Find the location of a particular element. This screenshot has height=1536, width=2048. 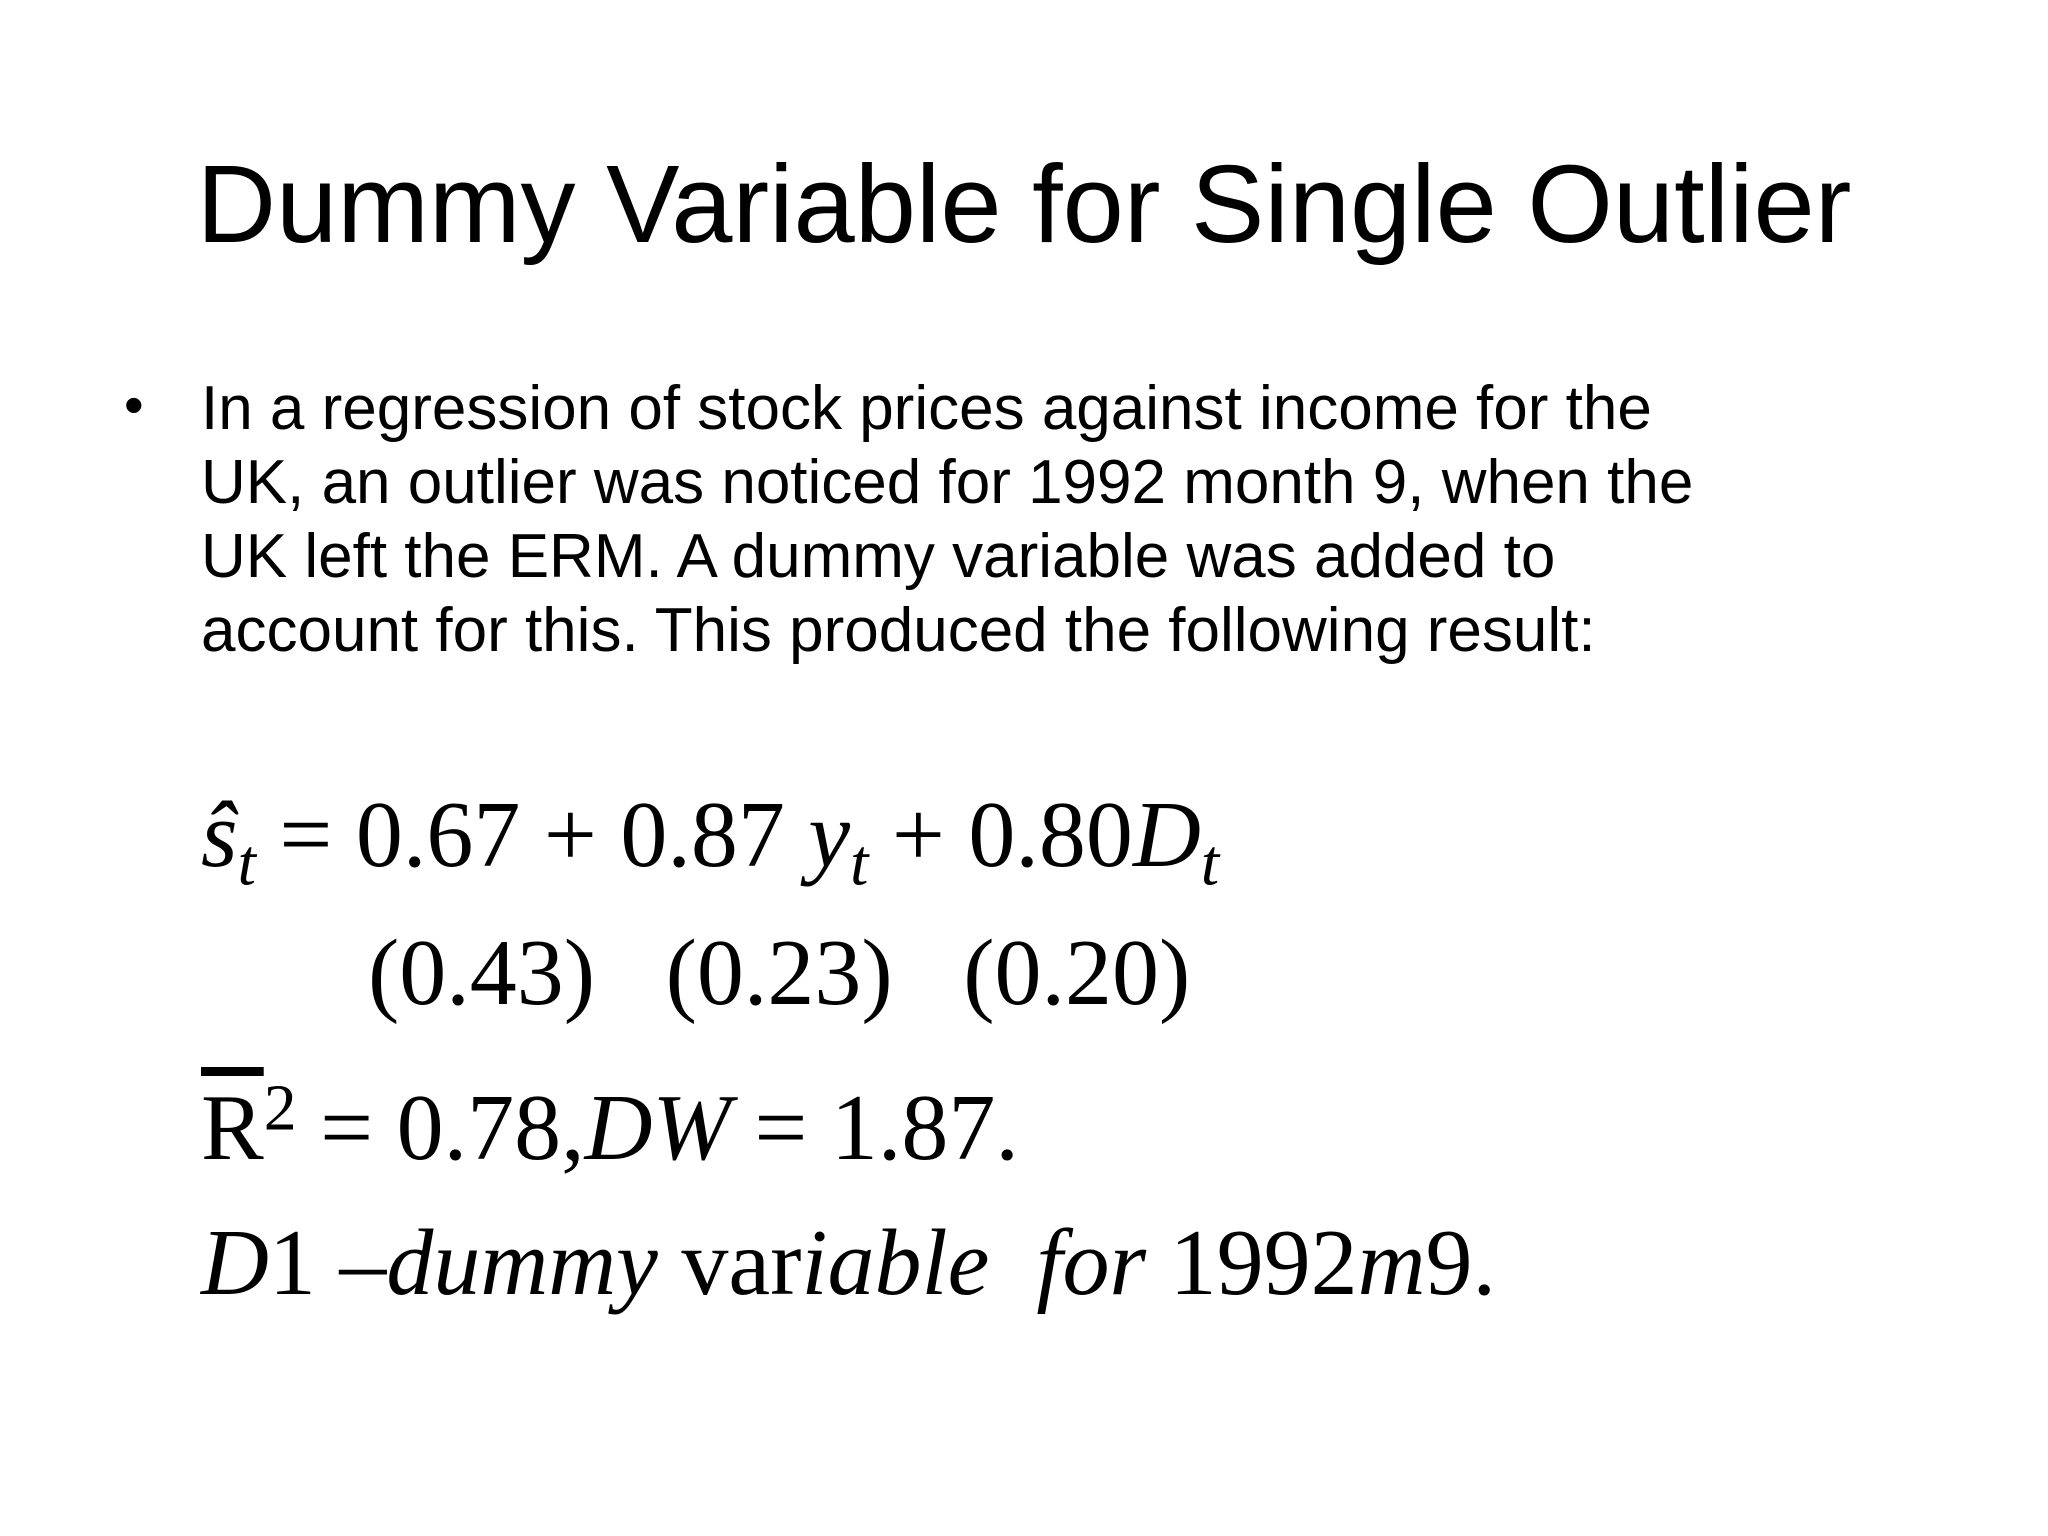

standard-error: (0.23) is located at coordinates (779, 973).